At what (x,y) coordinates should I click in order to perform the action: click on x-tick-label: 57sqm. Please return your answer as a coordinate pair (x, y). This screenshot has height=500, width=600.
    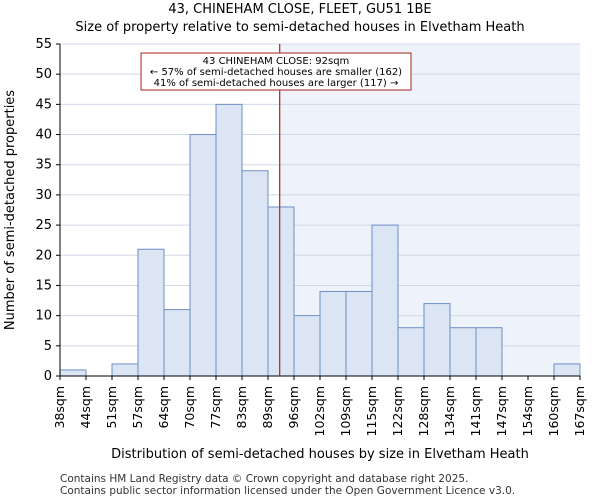
    Looking at the image, I should click on (137, 407).